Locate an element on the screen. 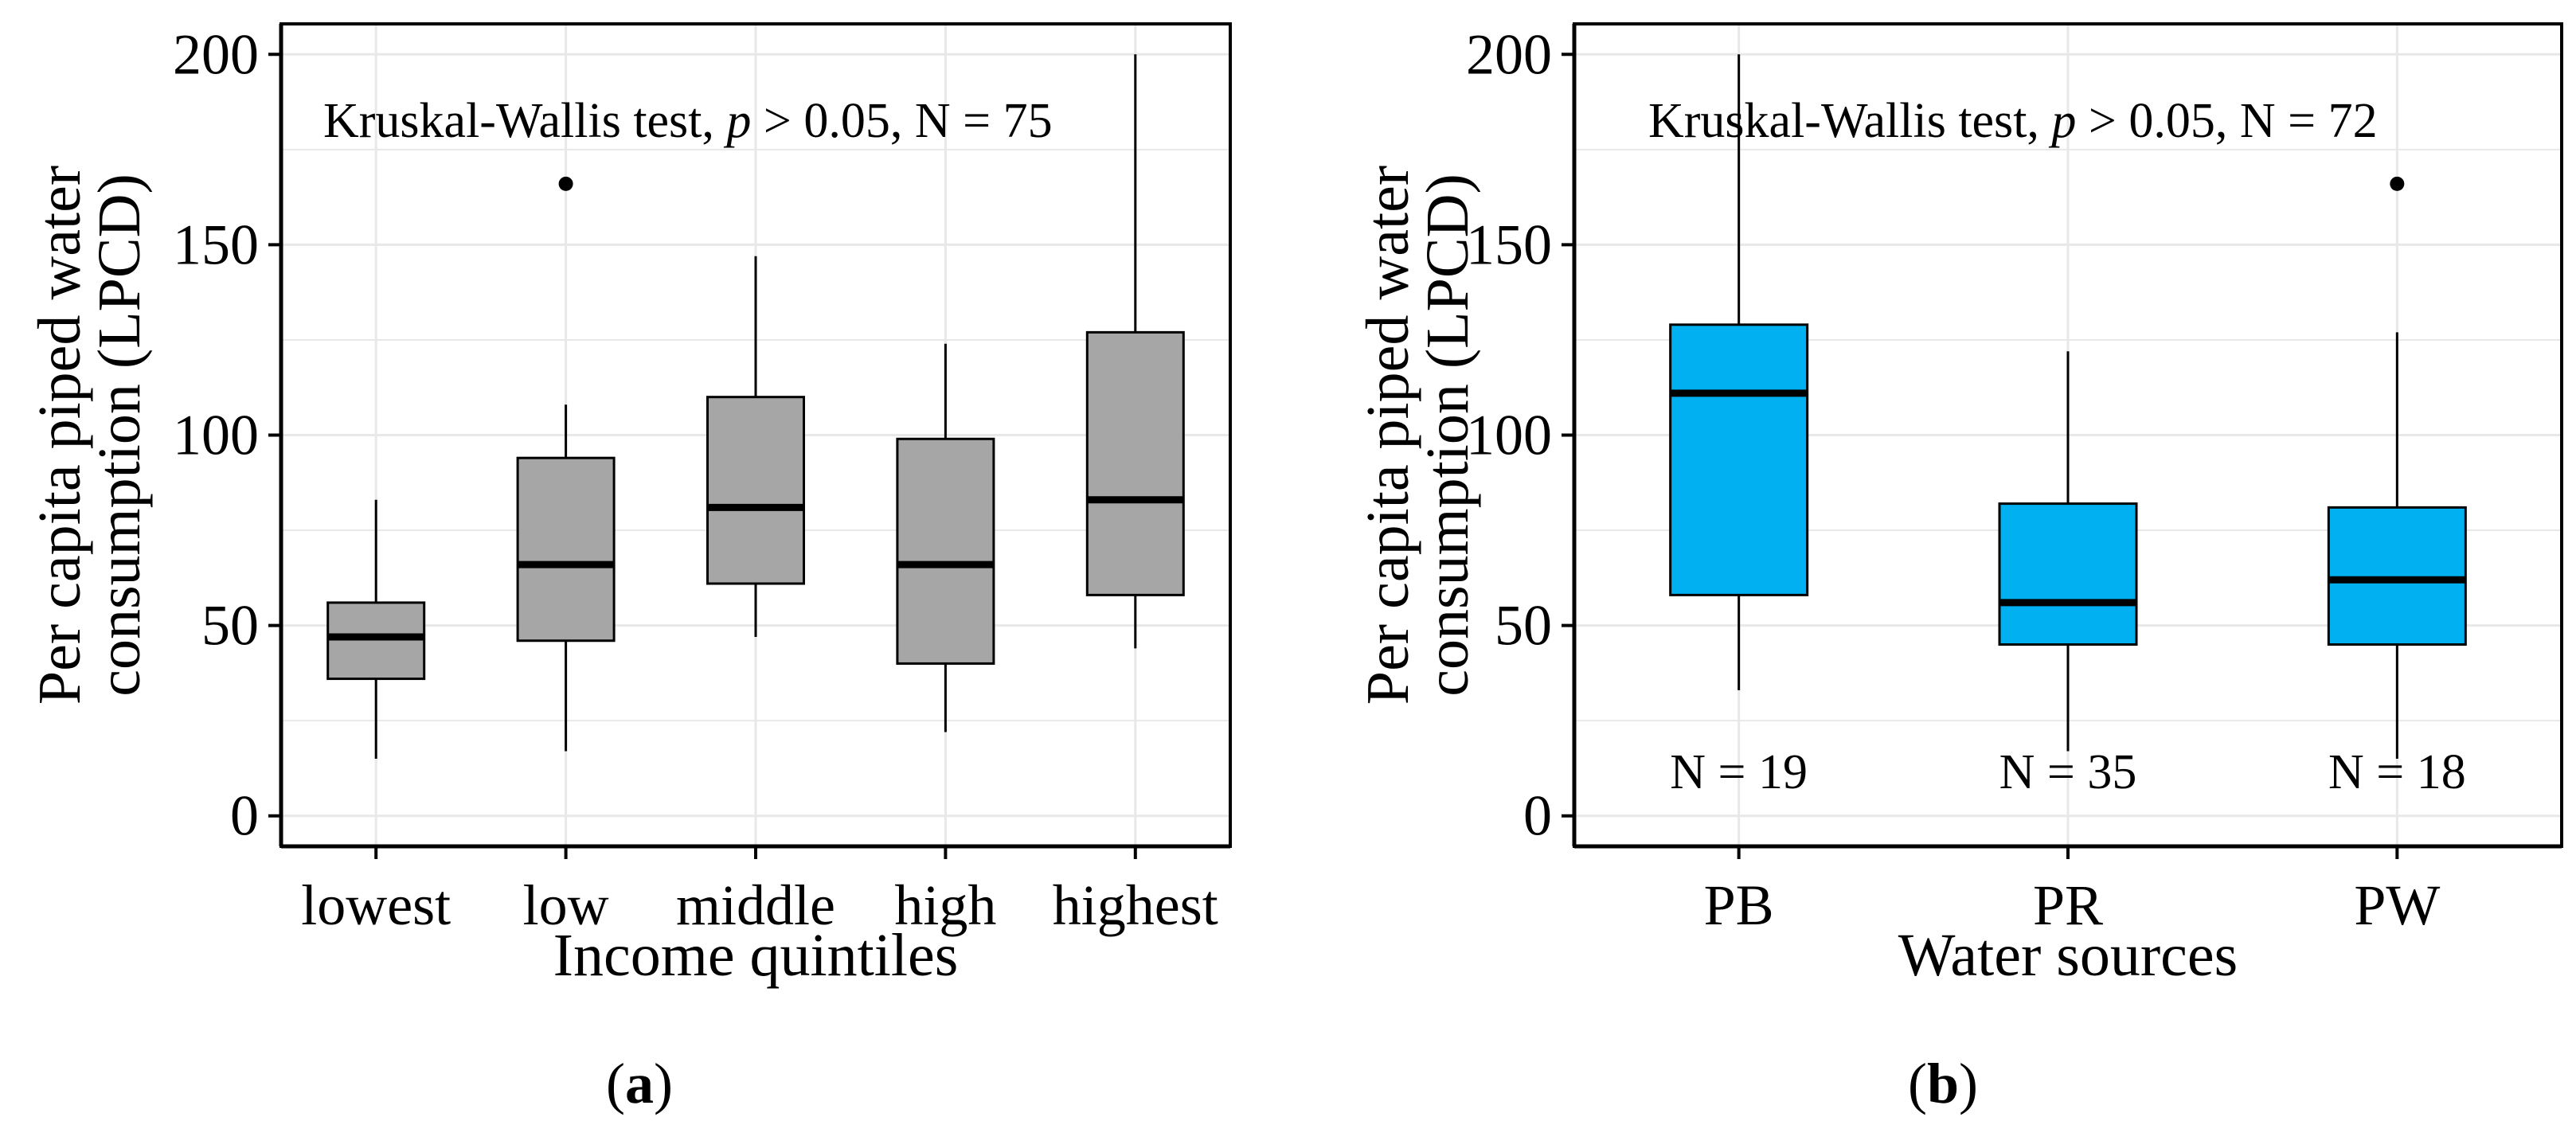 The width and height of the screenshot is (2576, 1121). box-highest is located at coordinates (1135, 463).